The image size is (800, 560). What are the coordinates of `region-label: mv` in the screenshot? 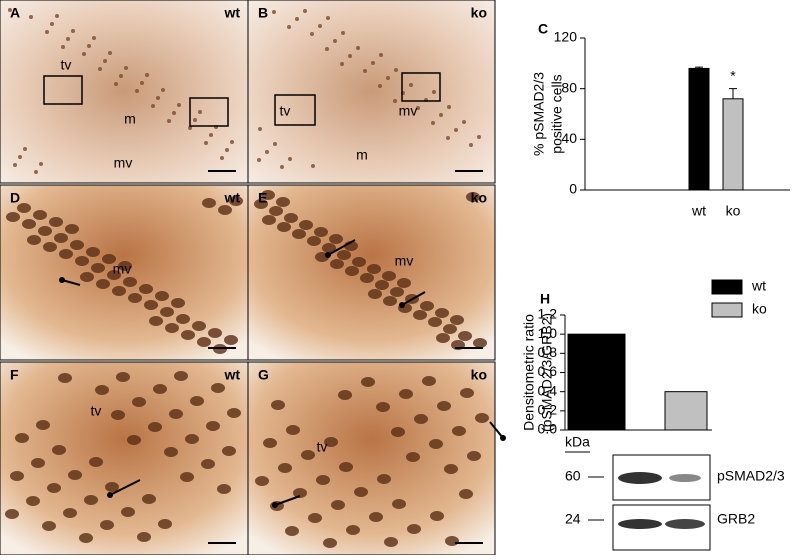 It's located at (404, 261).